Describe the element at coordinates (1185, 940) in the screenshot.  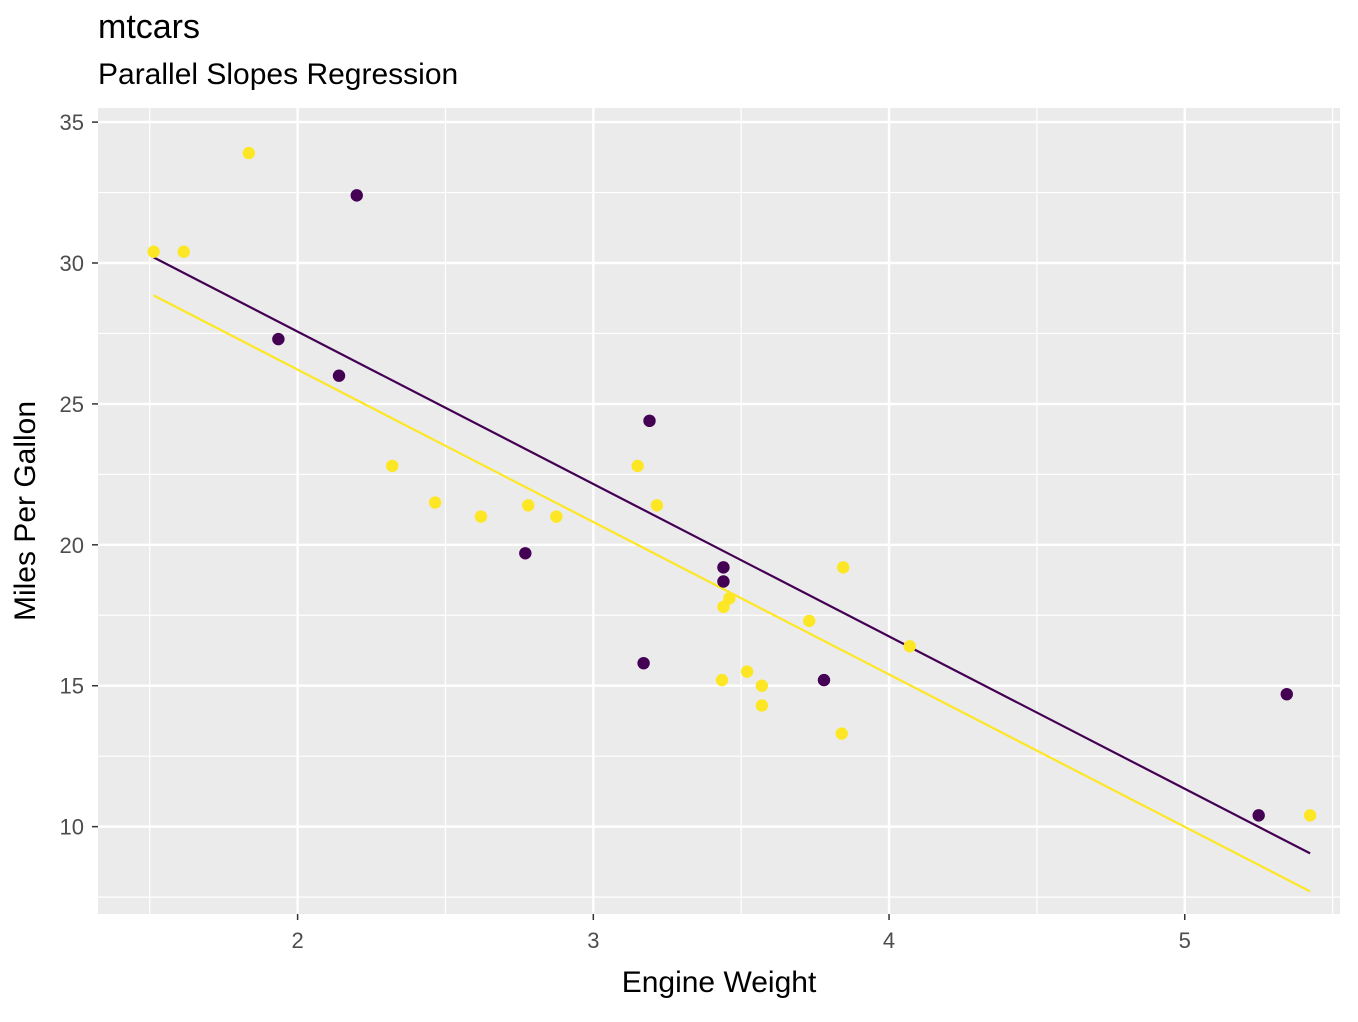
I see `x-tick-label: 5` at that location.